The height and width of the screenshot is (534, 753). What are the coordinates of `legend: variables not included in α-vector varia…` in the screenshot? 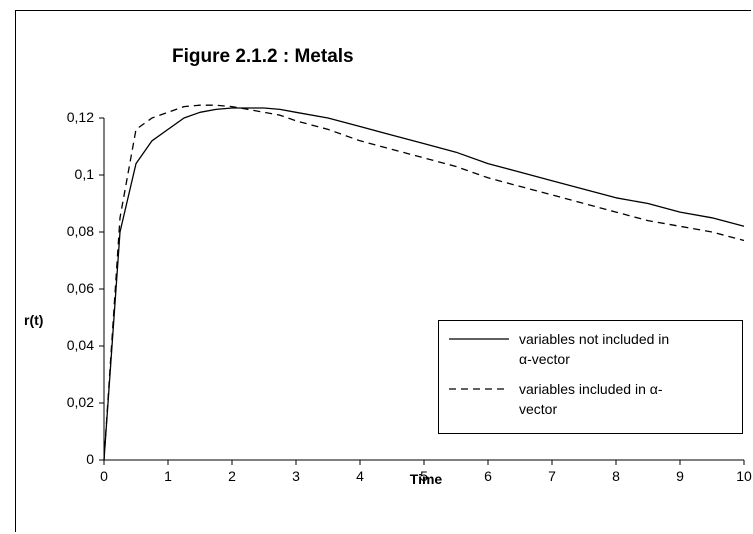 It's located at (590, 377).